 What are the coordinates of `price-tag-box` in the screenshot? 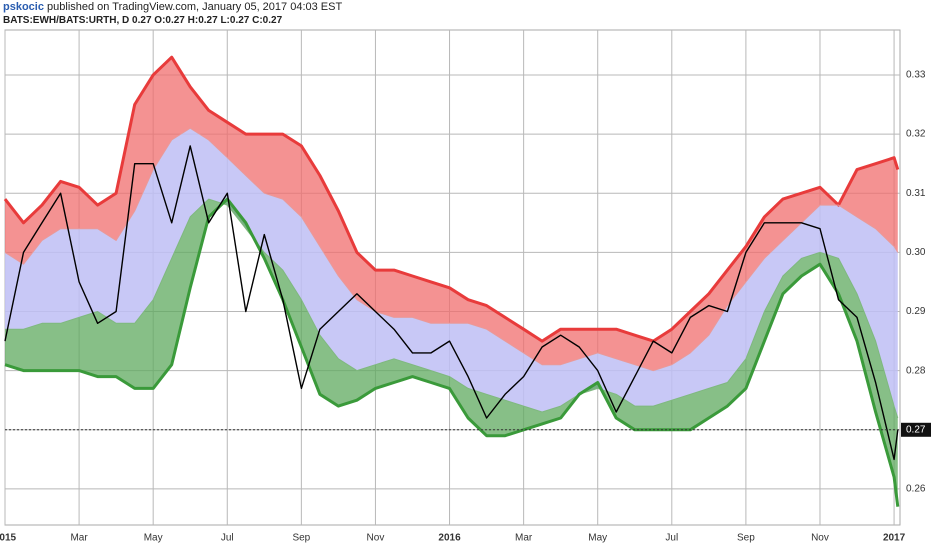 It's located at (916, 429).